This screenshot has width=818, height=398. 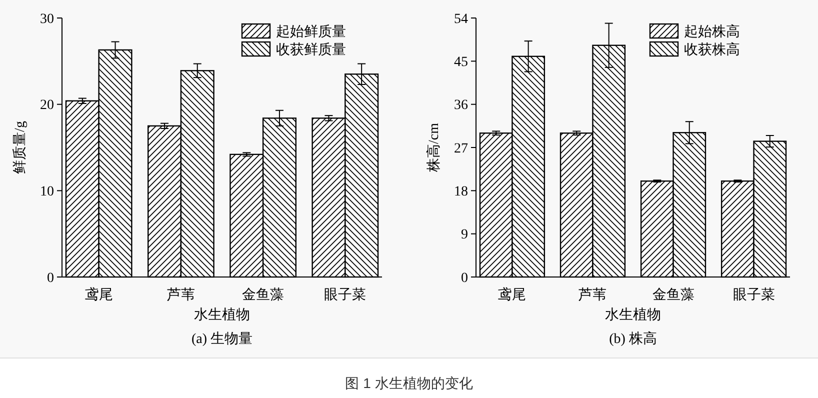 I want to click on y-tick-label: 18, so click(x=461, y=192).